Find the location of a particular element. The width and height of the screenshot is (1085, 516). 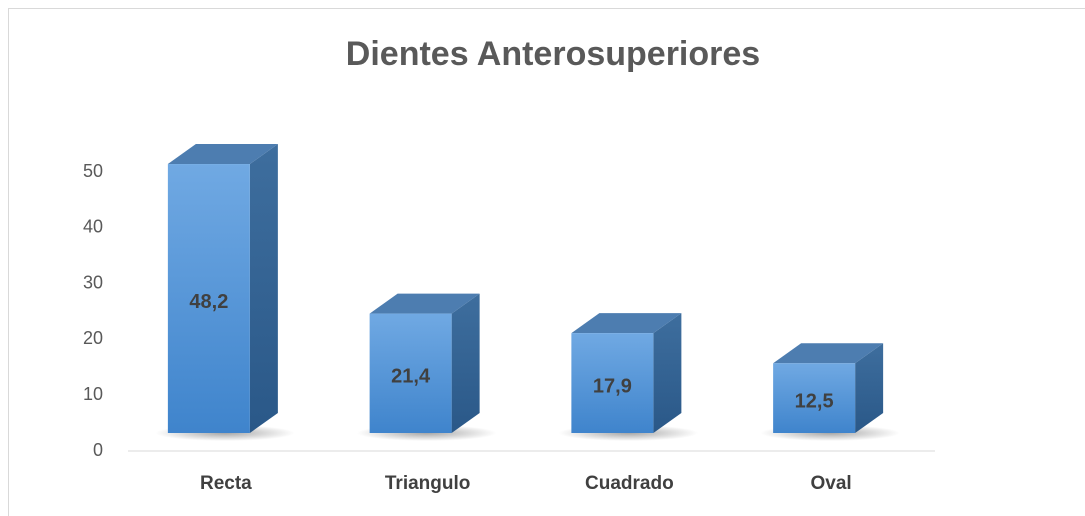

x-tick-label: Triangulo is located at coordinates (428, 483).